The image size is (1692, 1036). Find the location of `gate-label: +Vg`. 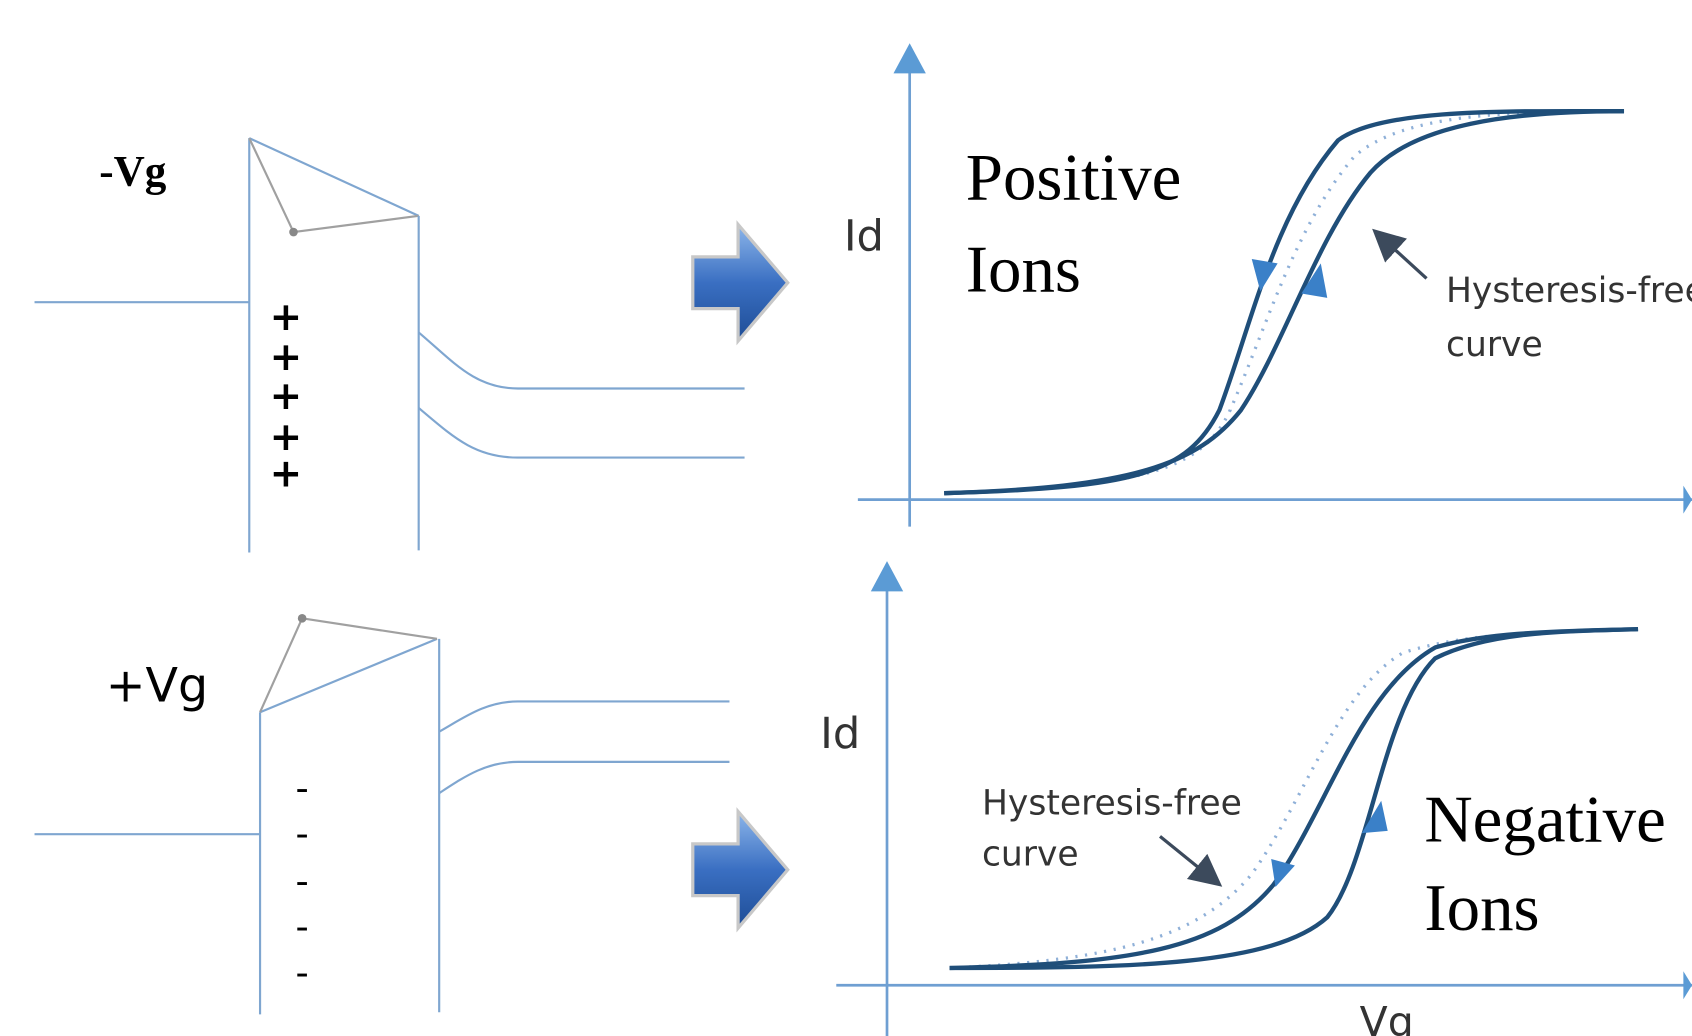

gate-label: +Vg is located at coordinates (157, 685).